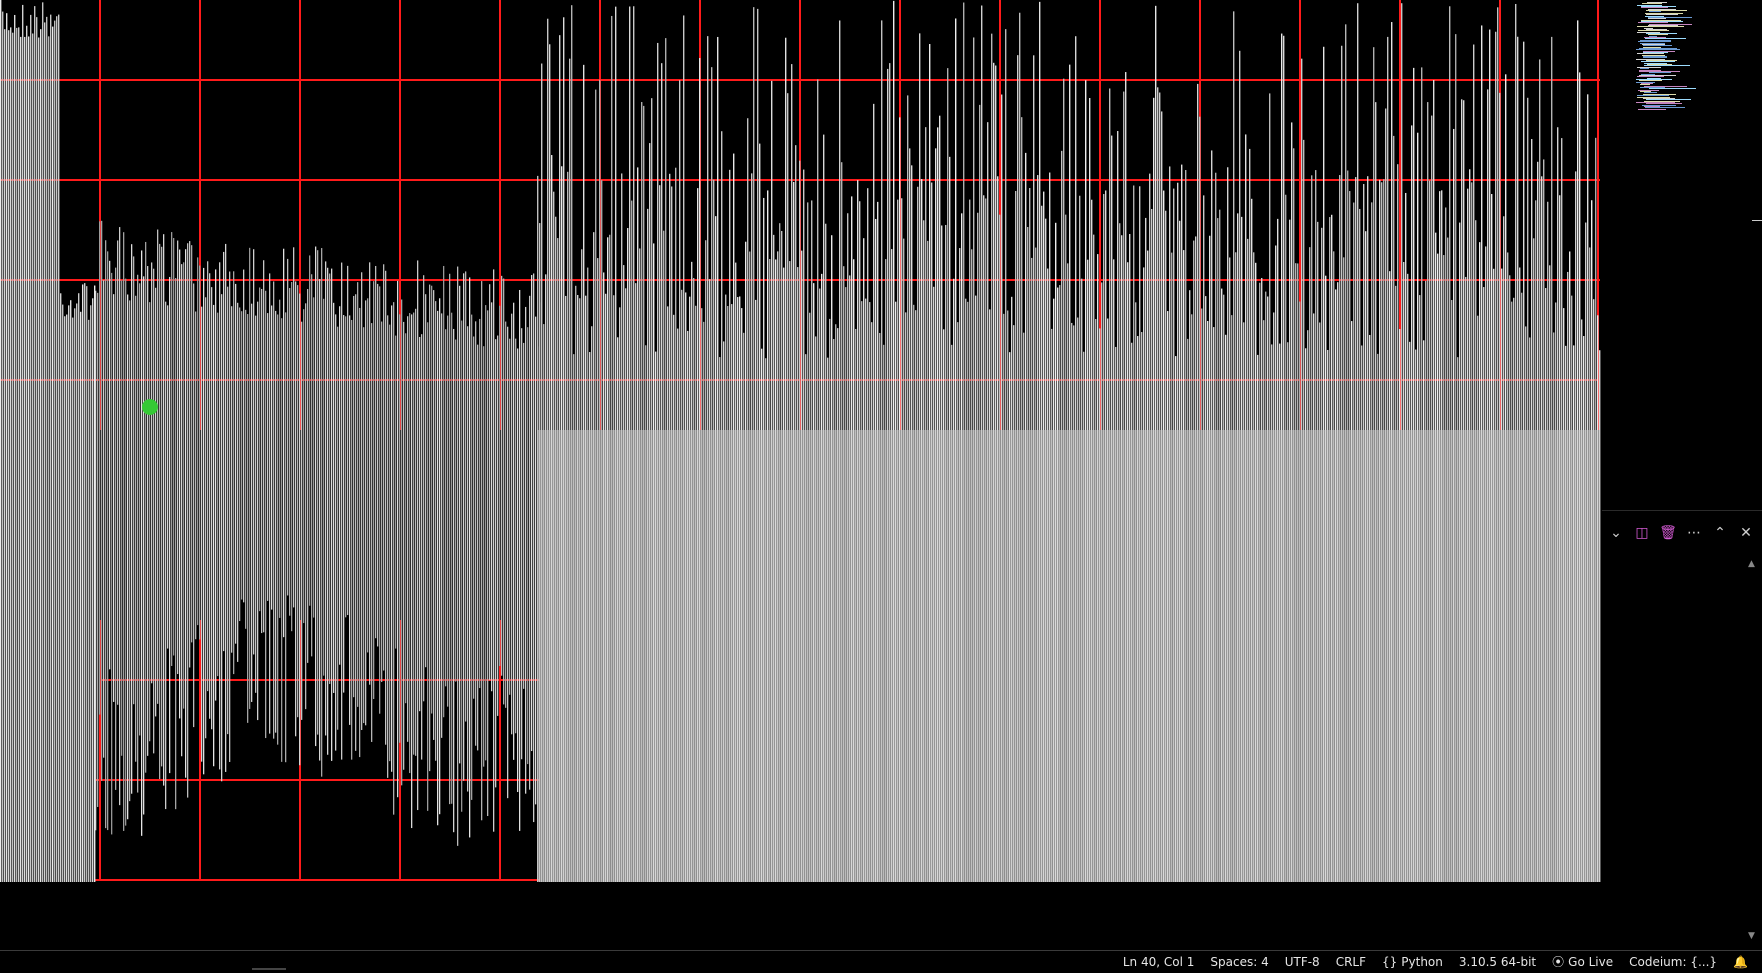 The width and height of the screenshot is (1762, 973). I want to click on bottom-panel: ⌄ ◫ 🗑 ⋯ ⌃ ✕ ▲ ▼, so click(1682, 730).